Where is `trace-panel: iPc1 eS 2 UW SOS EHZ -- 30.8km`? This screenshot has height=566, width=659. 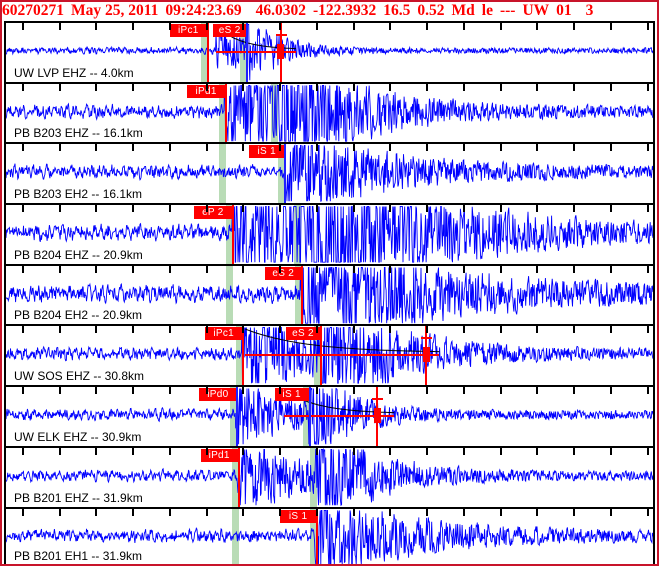
trace-panel: iPc1 eS 2 UW SOS EHZ -- 30.8km is located at coordinates (329, 355).